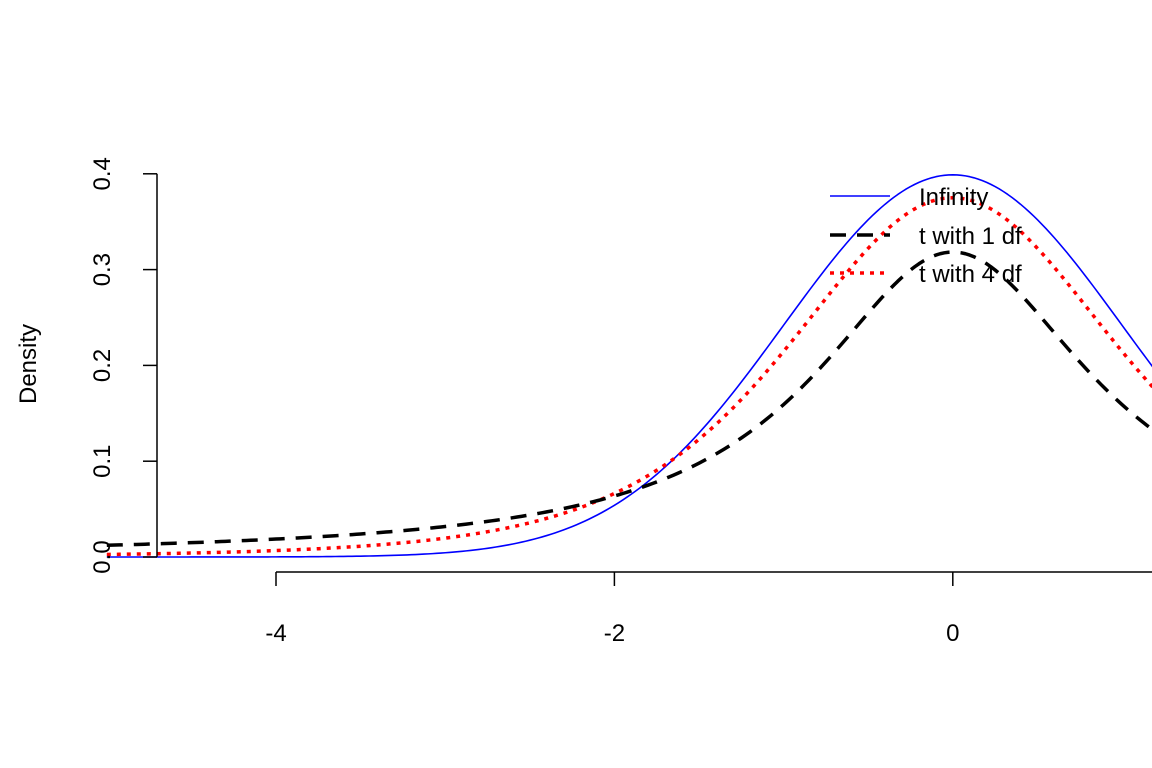 The height and width of the screenshot is (768, 1152). I want to click on x-tick-label: -4, so click(275, 633).